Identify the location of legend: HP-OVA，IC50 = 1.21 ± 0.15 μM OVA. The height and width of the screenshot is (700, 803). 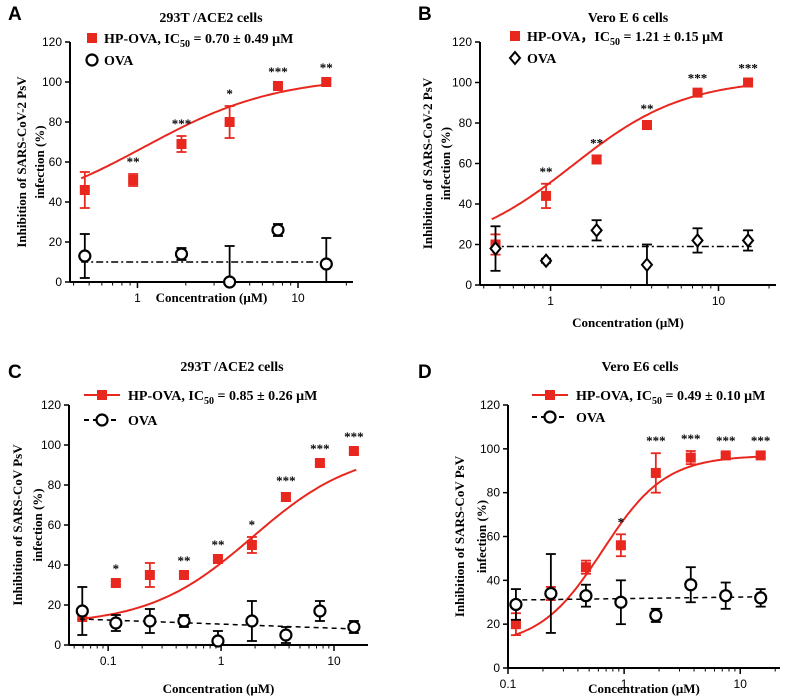
(615, 48).